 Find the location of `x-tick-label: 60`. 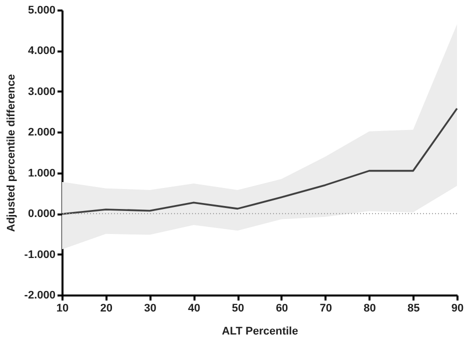

x-tick-label: 60 is located at coordinates (282, 308).